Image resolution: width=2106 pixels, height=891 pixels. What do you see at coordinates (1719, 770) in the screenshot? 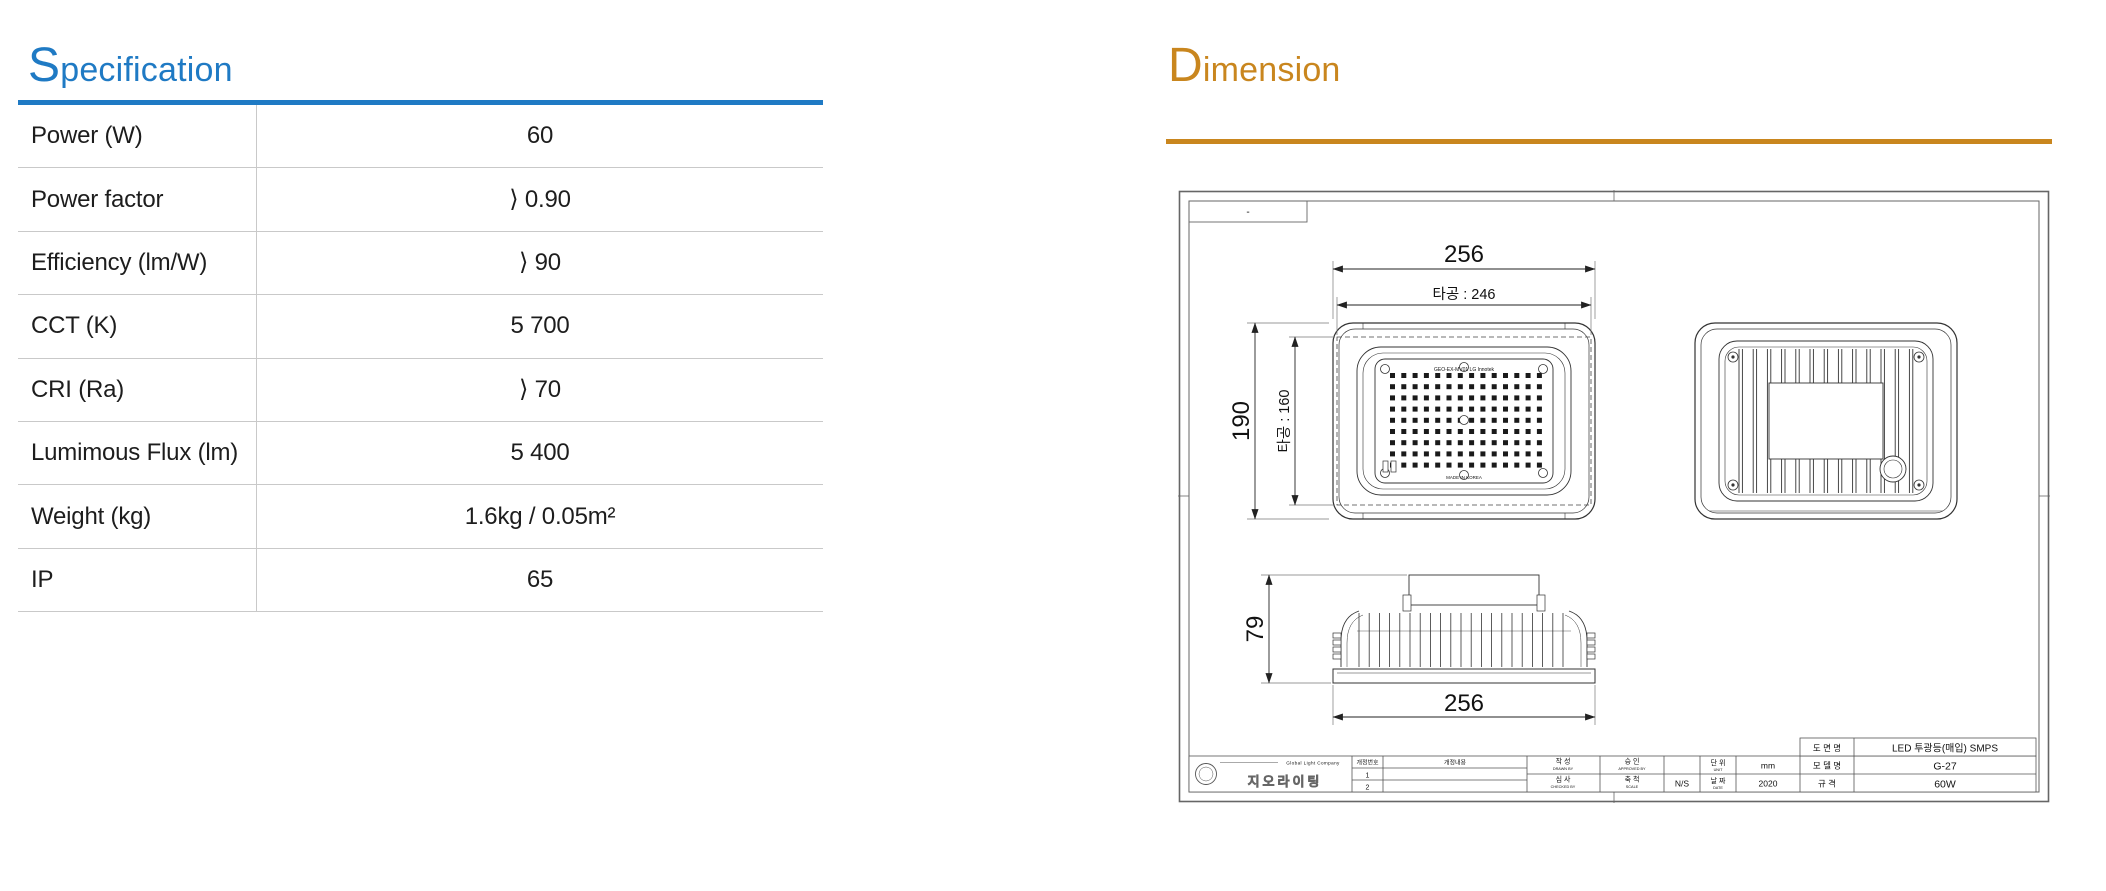
I see `unit-sublabel: UNIT` at bounding box center [1719, 770].